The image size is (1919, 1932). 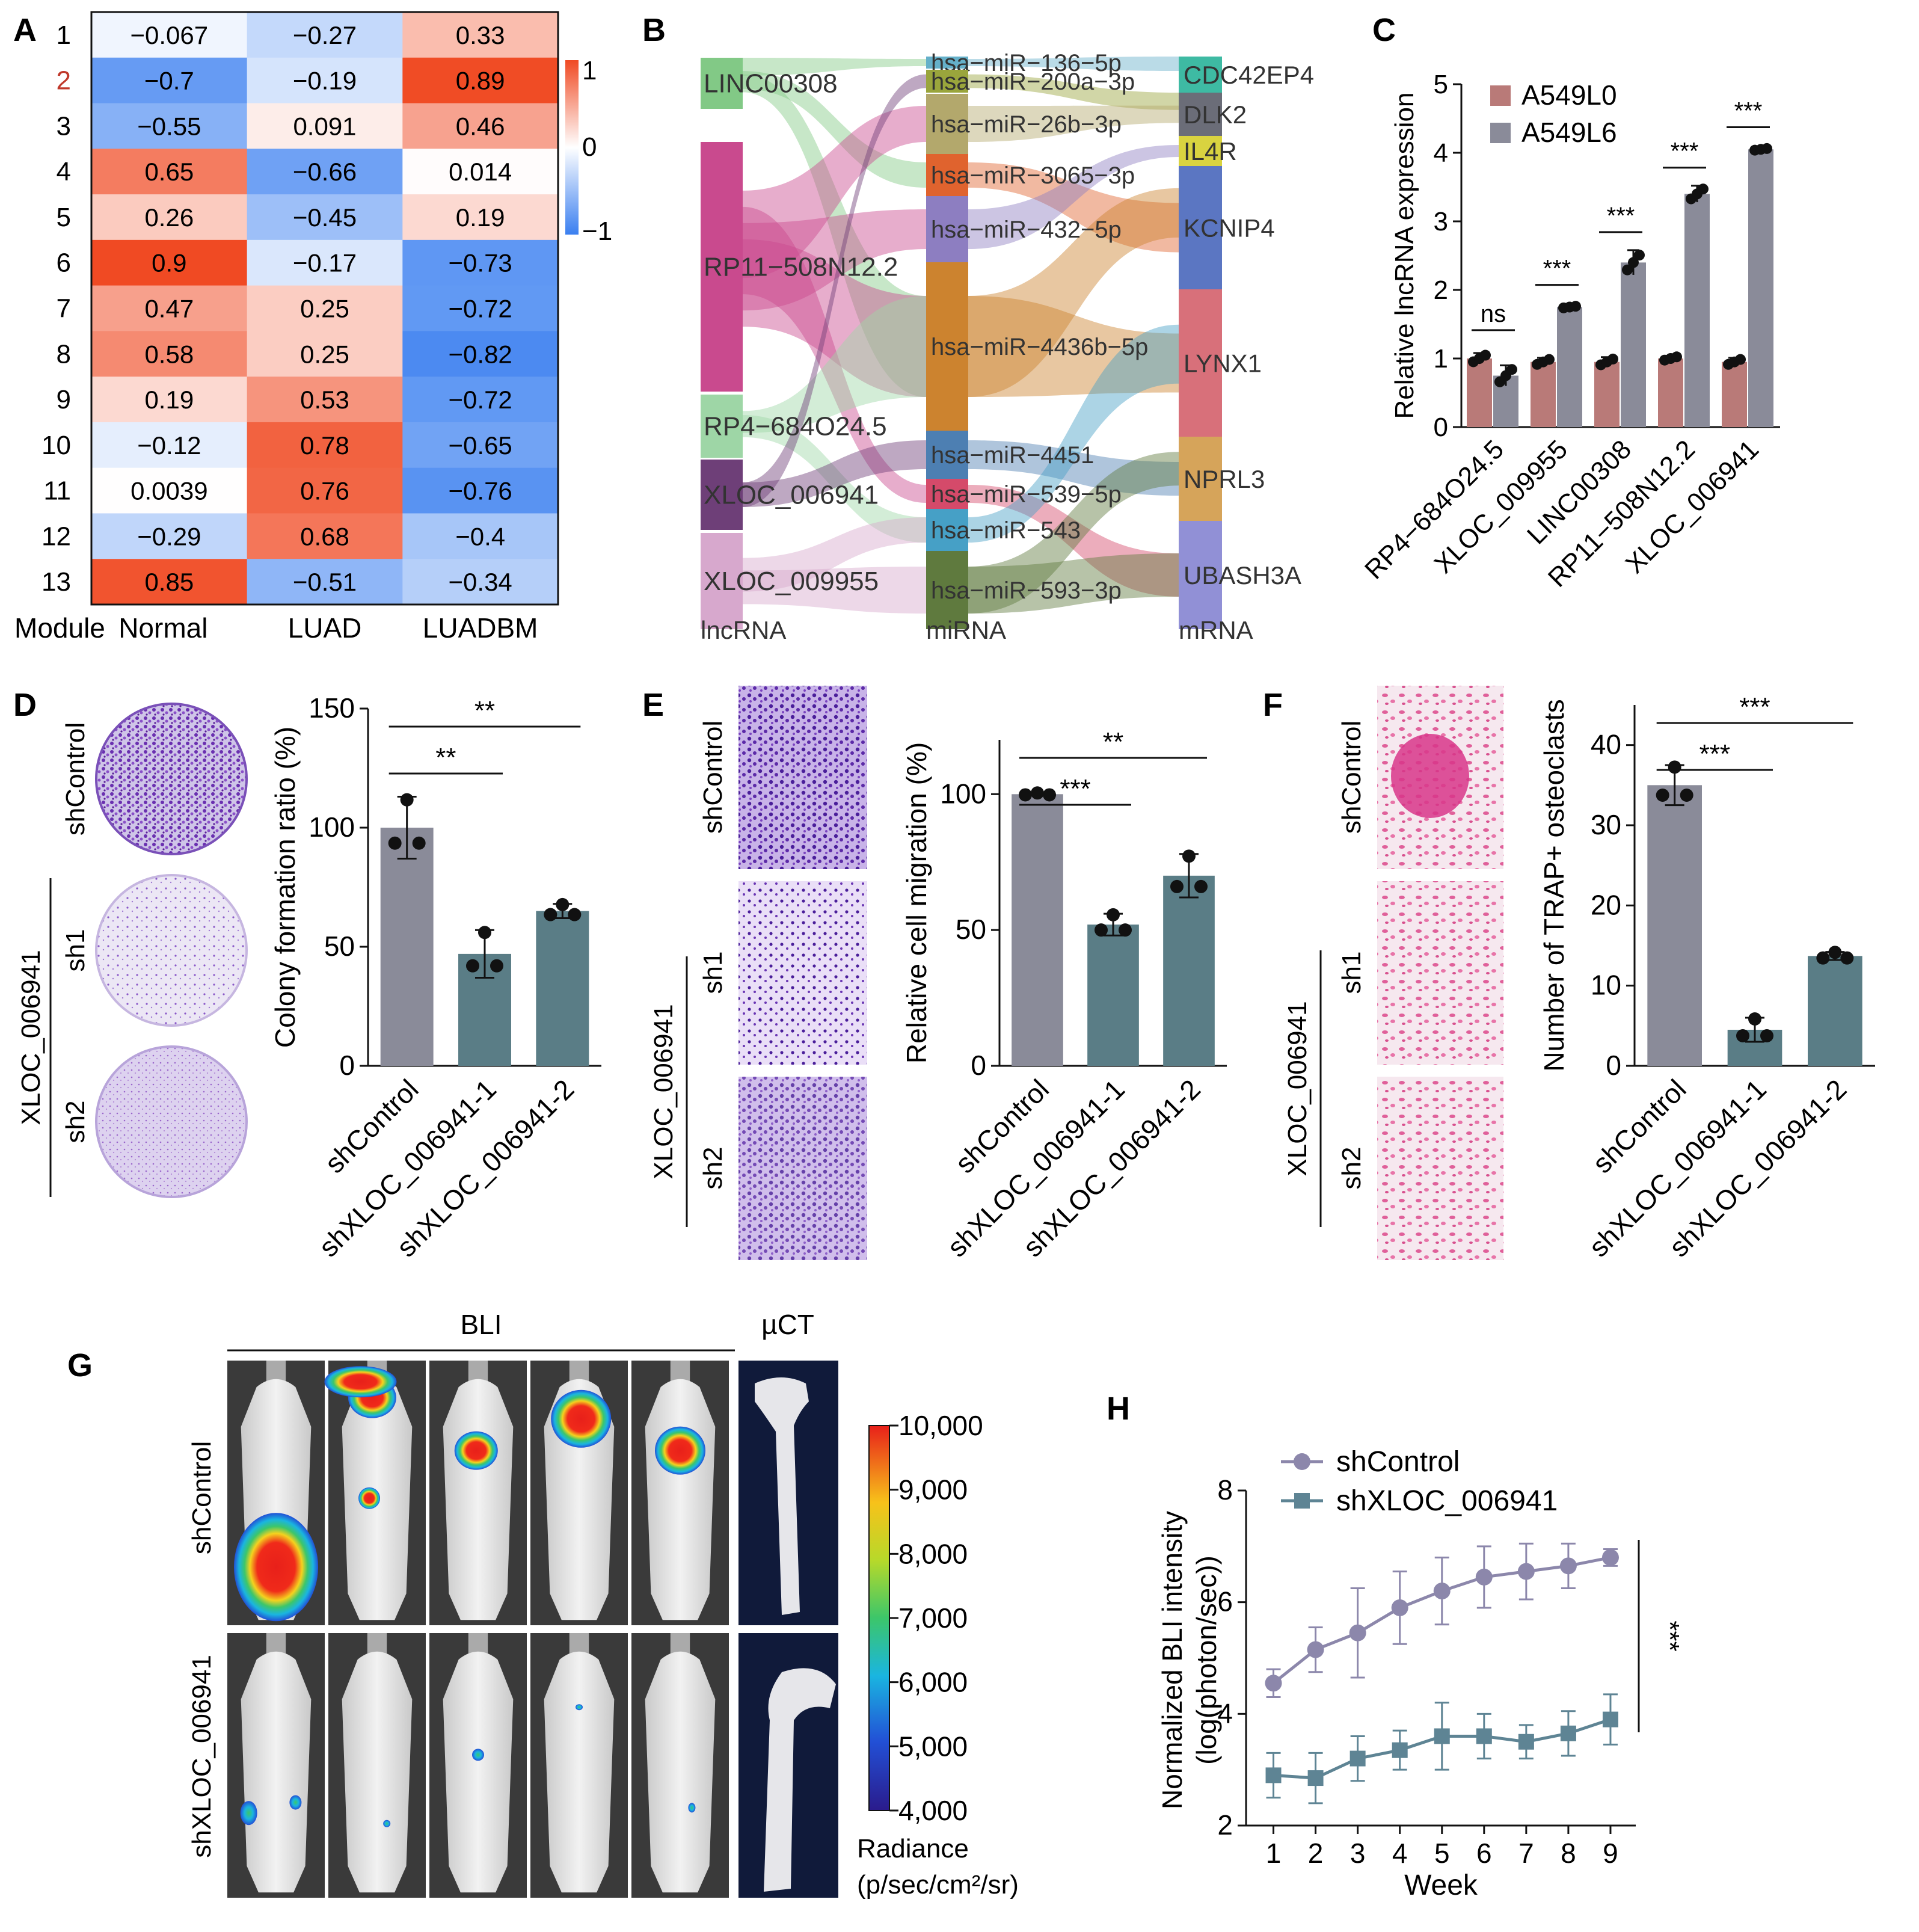 What do you see at coordinates (1215, 114) in the screenshot?
I see `sankey-label-mrna: DLK2` at bounding box center [1215, 114].